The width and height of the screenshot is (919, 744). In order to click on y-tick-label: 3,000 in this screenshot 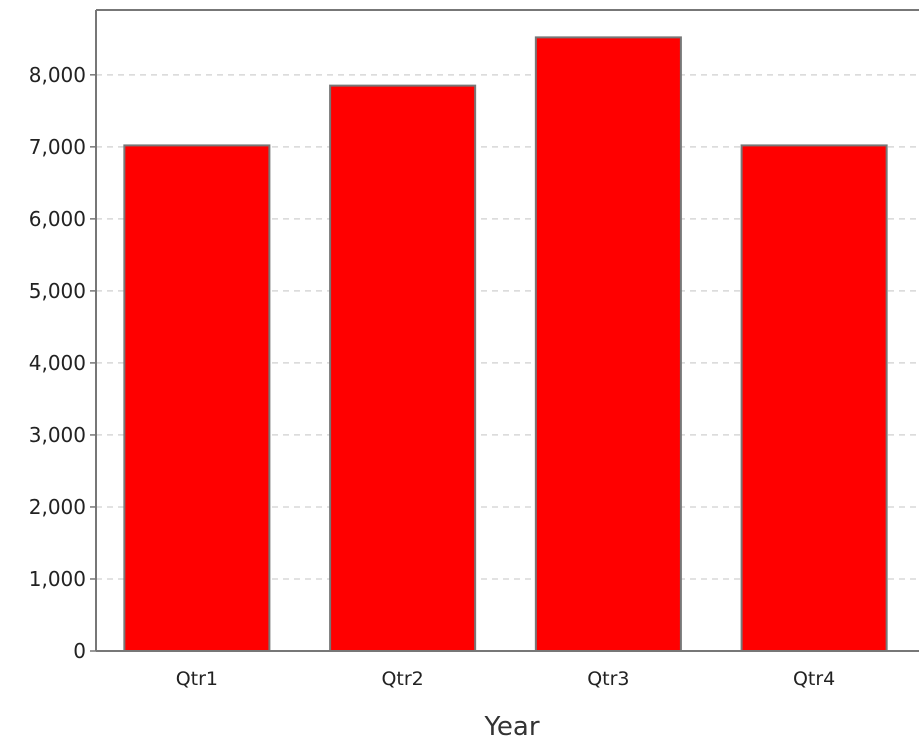, I will do `click(57, 435)`.